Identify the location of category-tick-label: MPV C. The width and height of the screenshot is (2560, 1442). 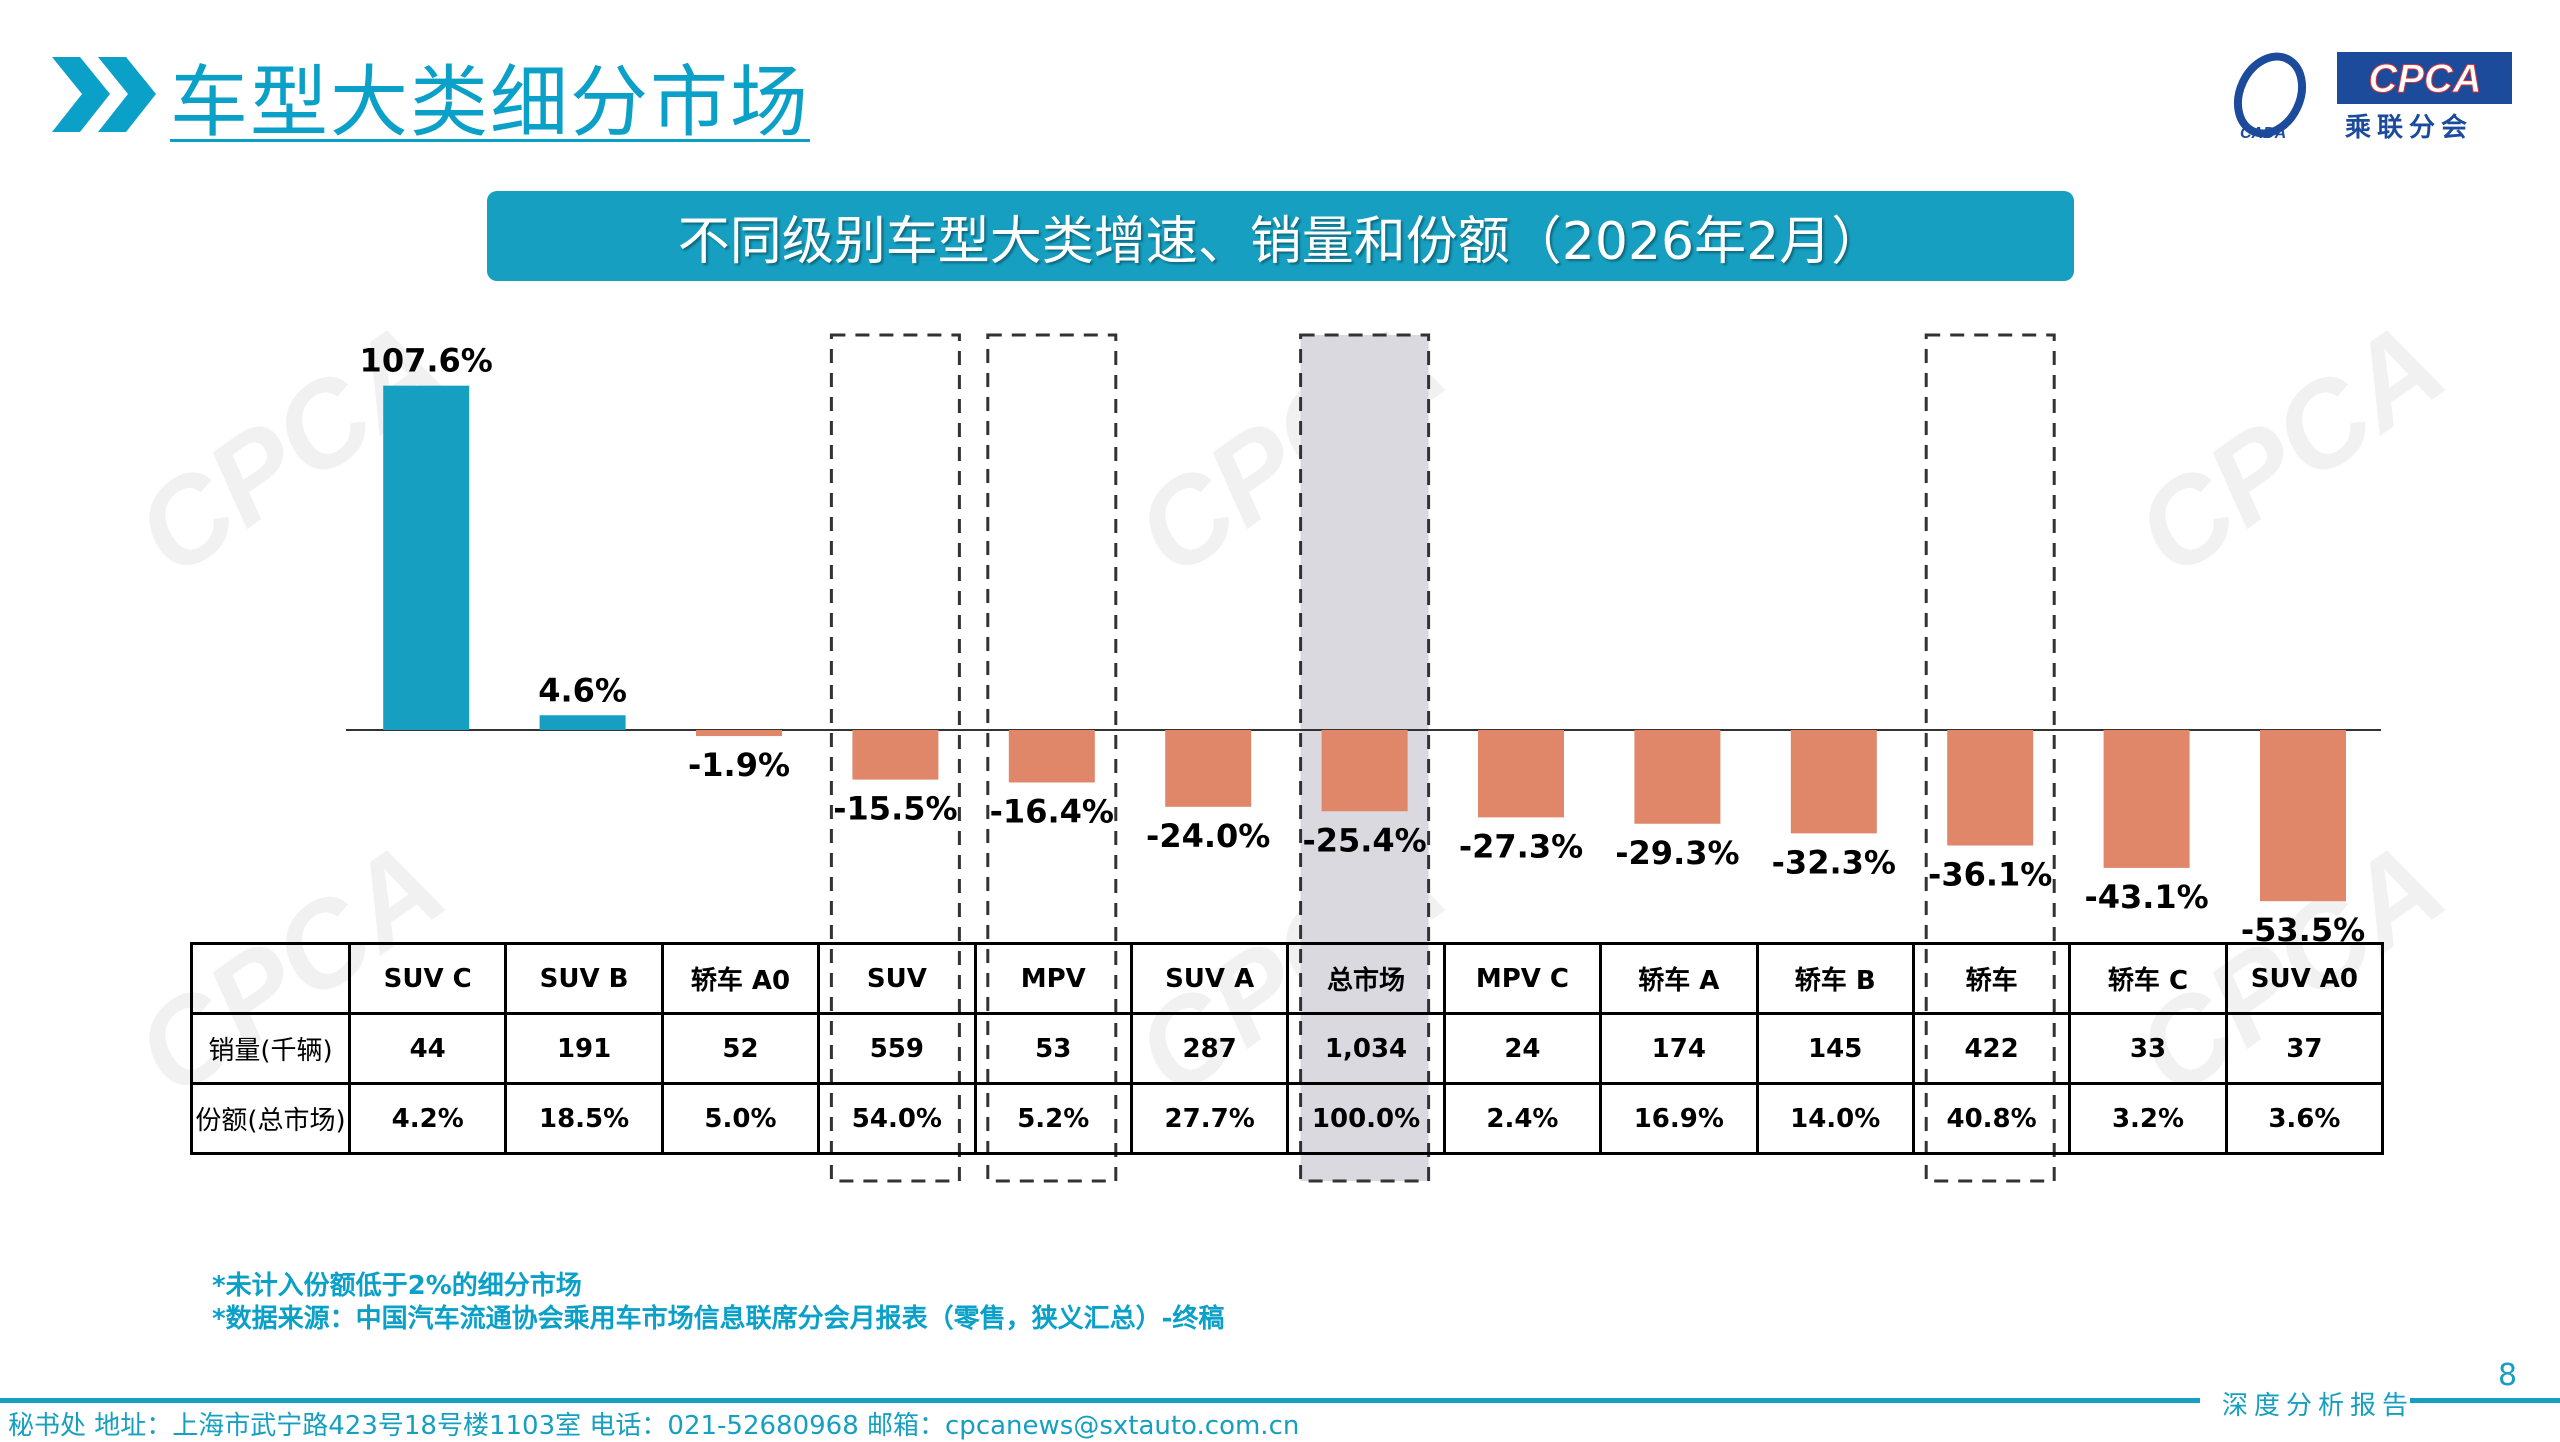
(1522, 978).